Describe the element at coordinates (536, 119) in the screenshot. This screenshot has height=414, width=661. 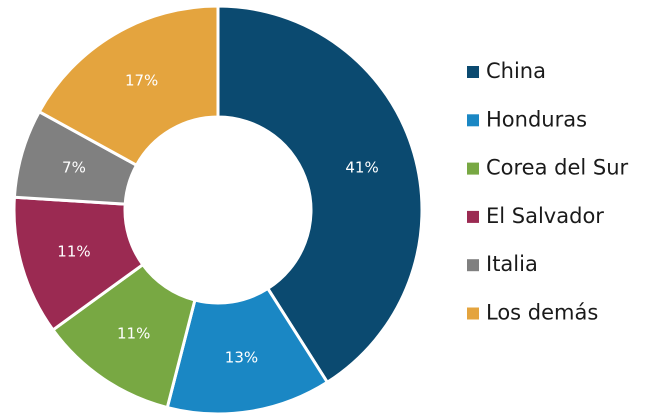
I see `legend-label: Honduras` at that location.